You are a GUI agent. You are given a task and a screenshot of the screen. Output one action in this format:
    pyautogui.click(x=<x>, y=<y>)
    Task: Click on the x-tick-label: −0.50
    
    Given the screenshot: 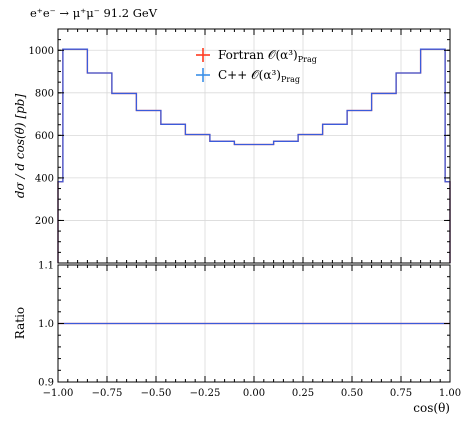 What is the action you would take?
    pyautogui.click(x=156, y=393)
    